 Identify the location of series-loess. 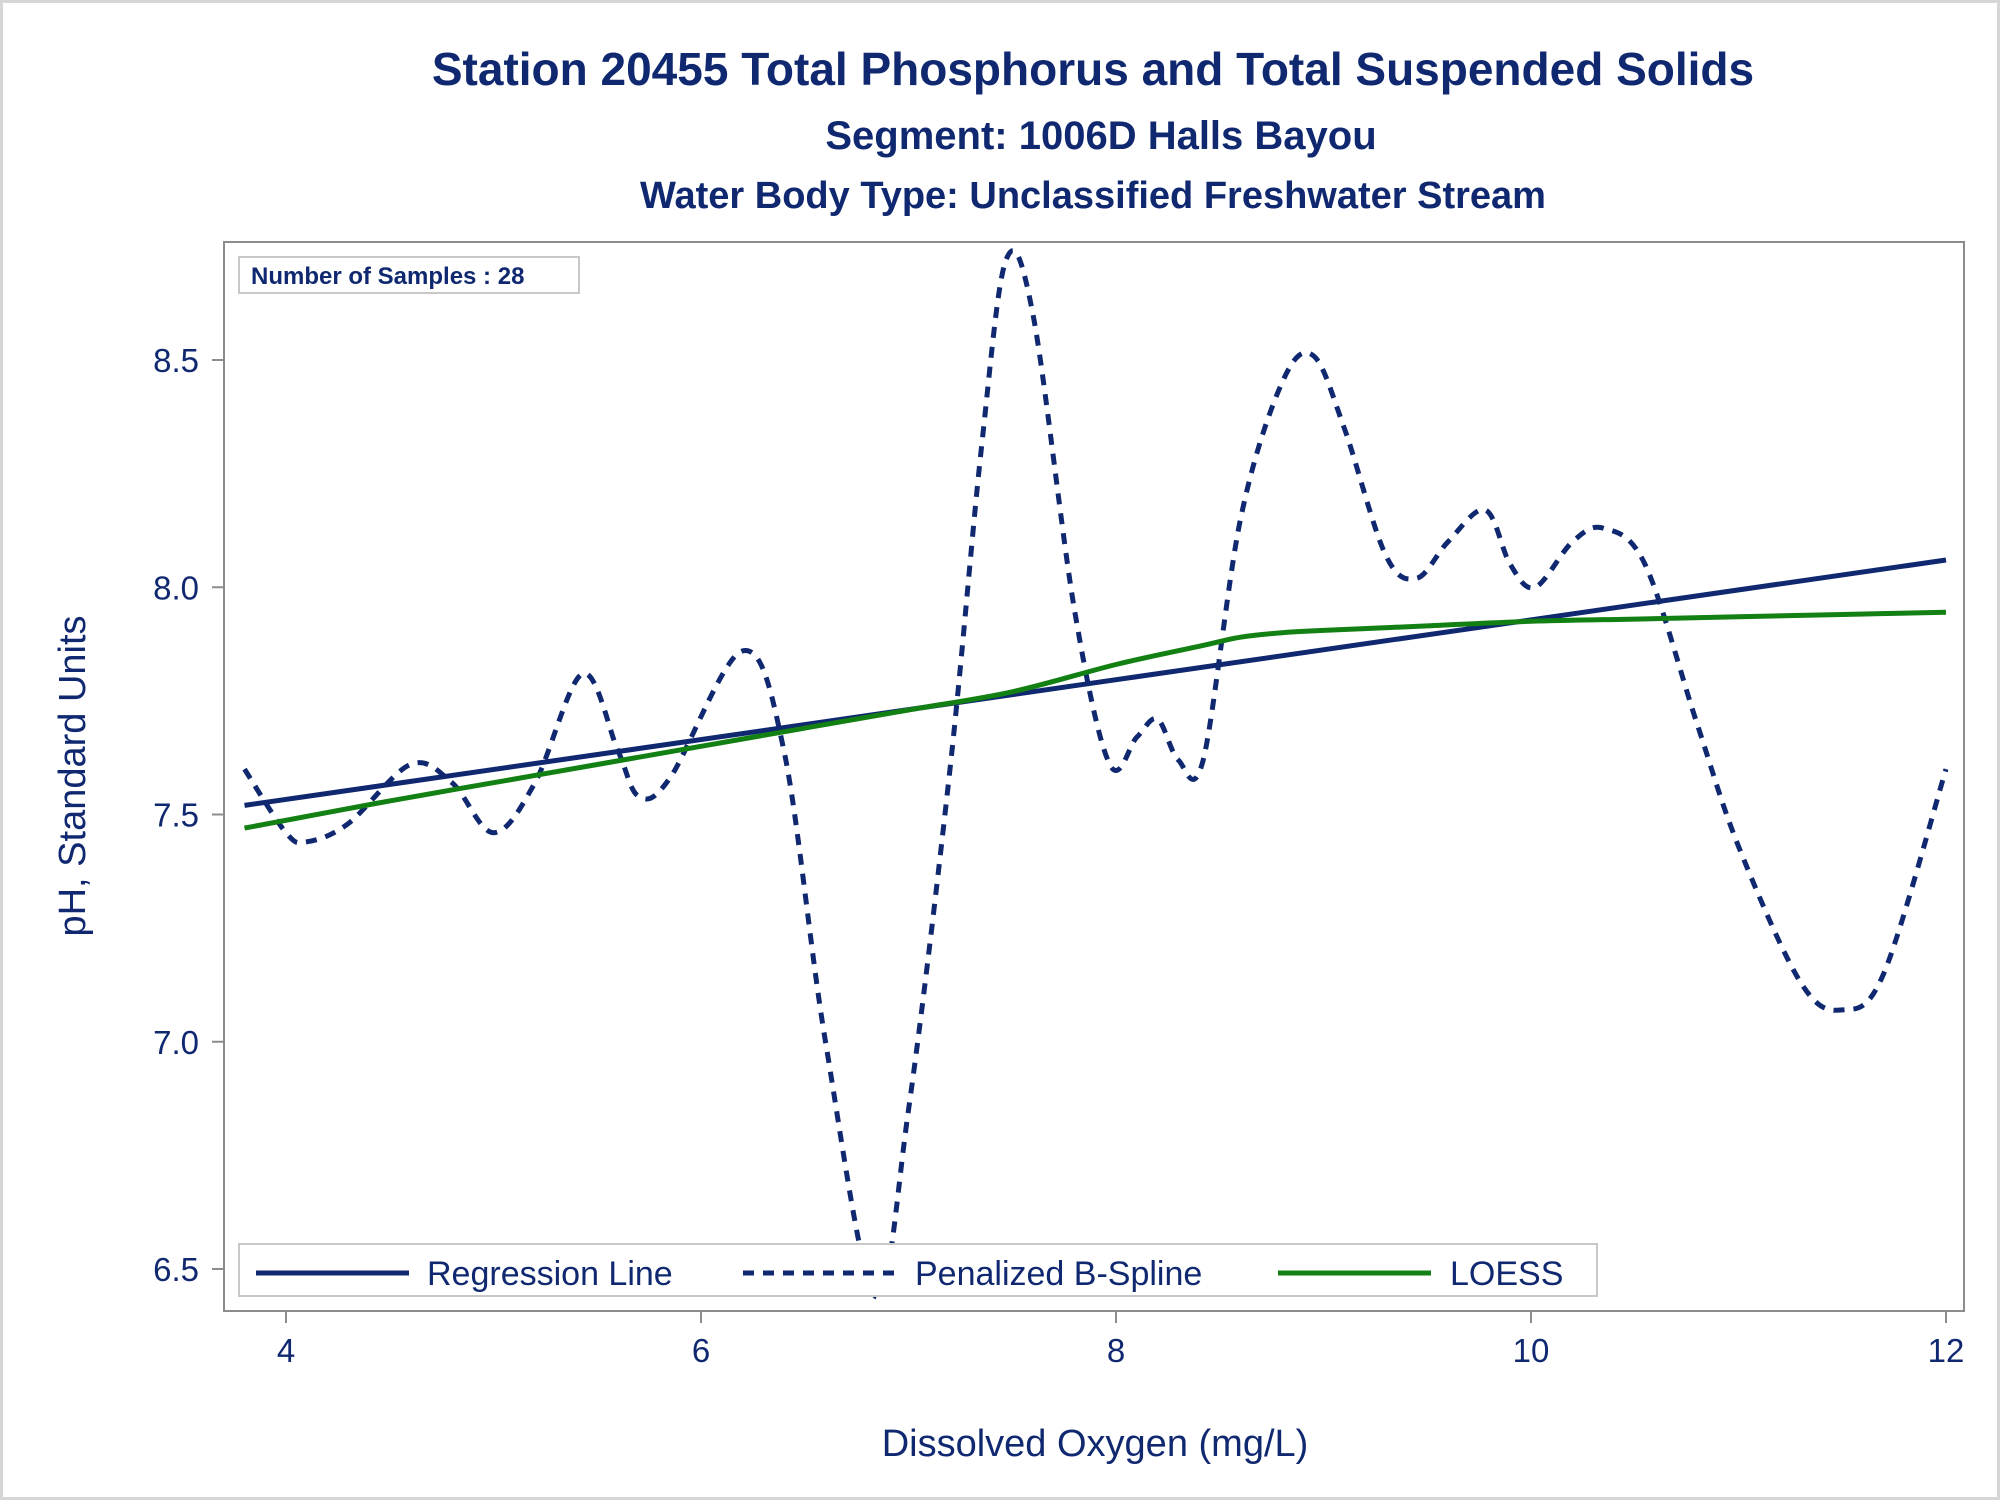
(1095, 720).